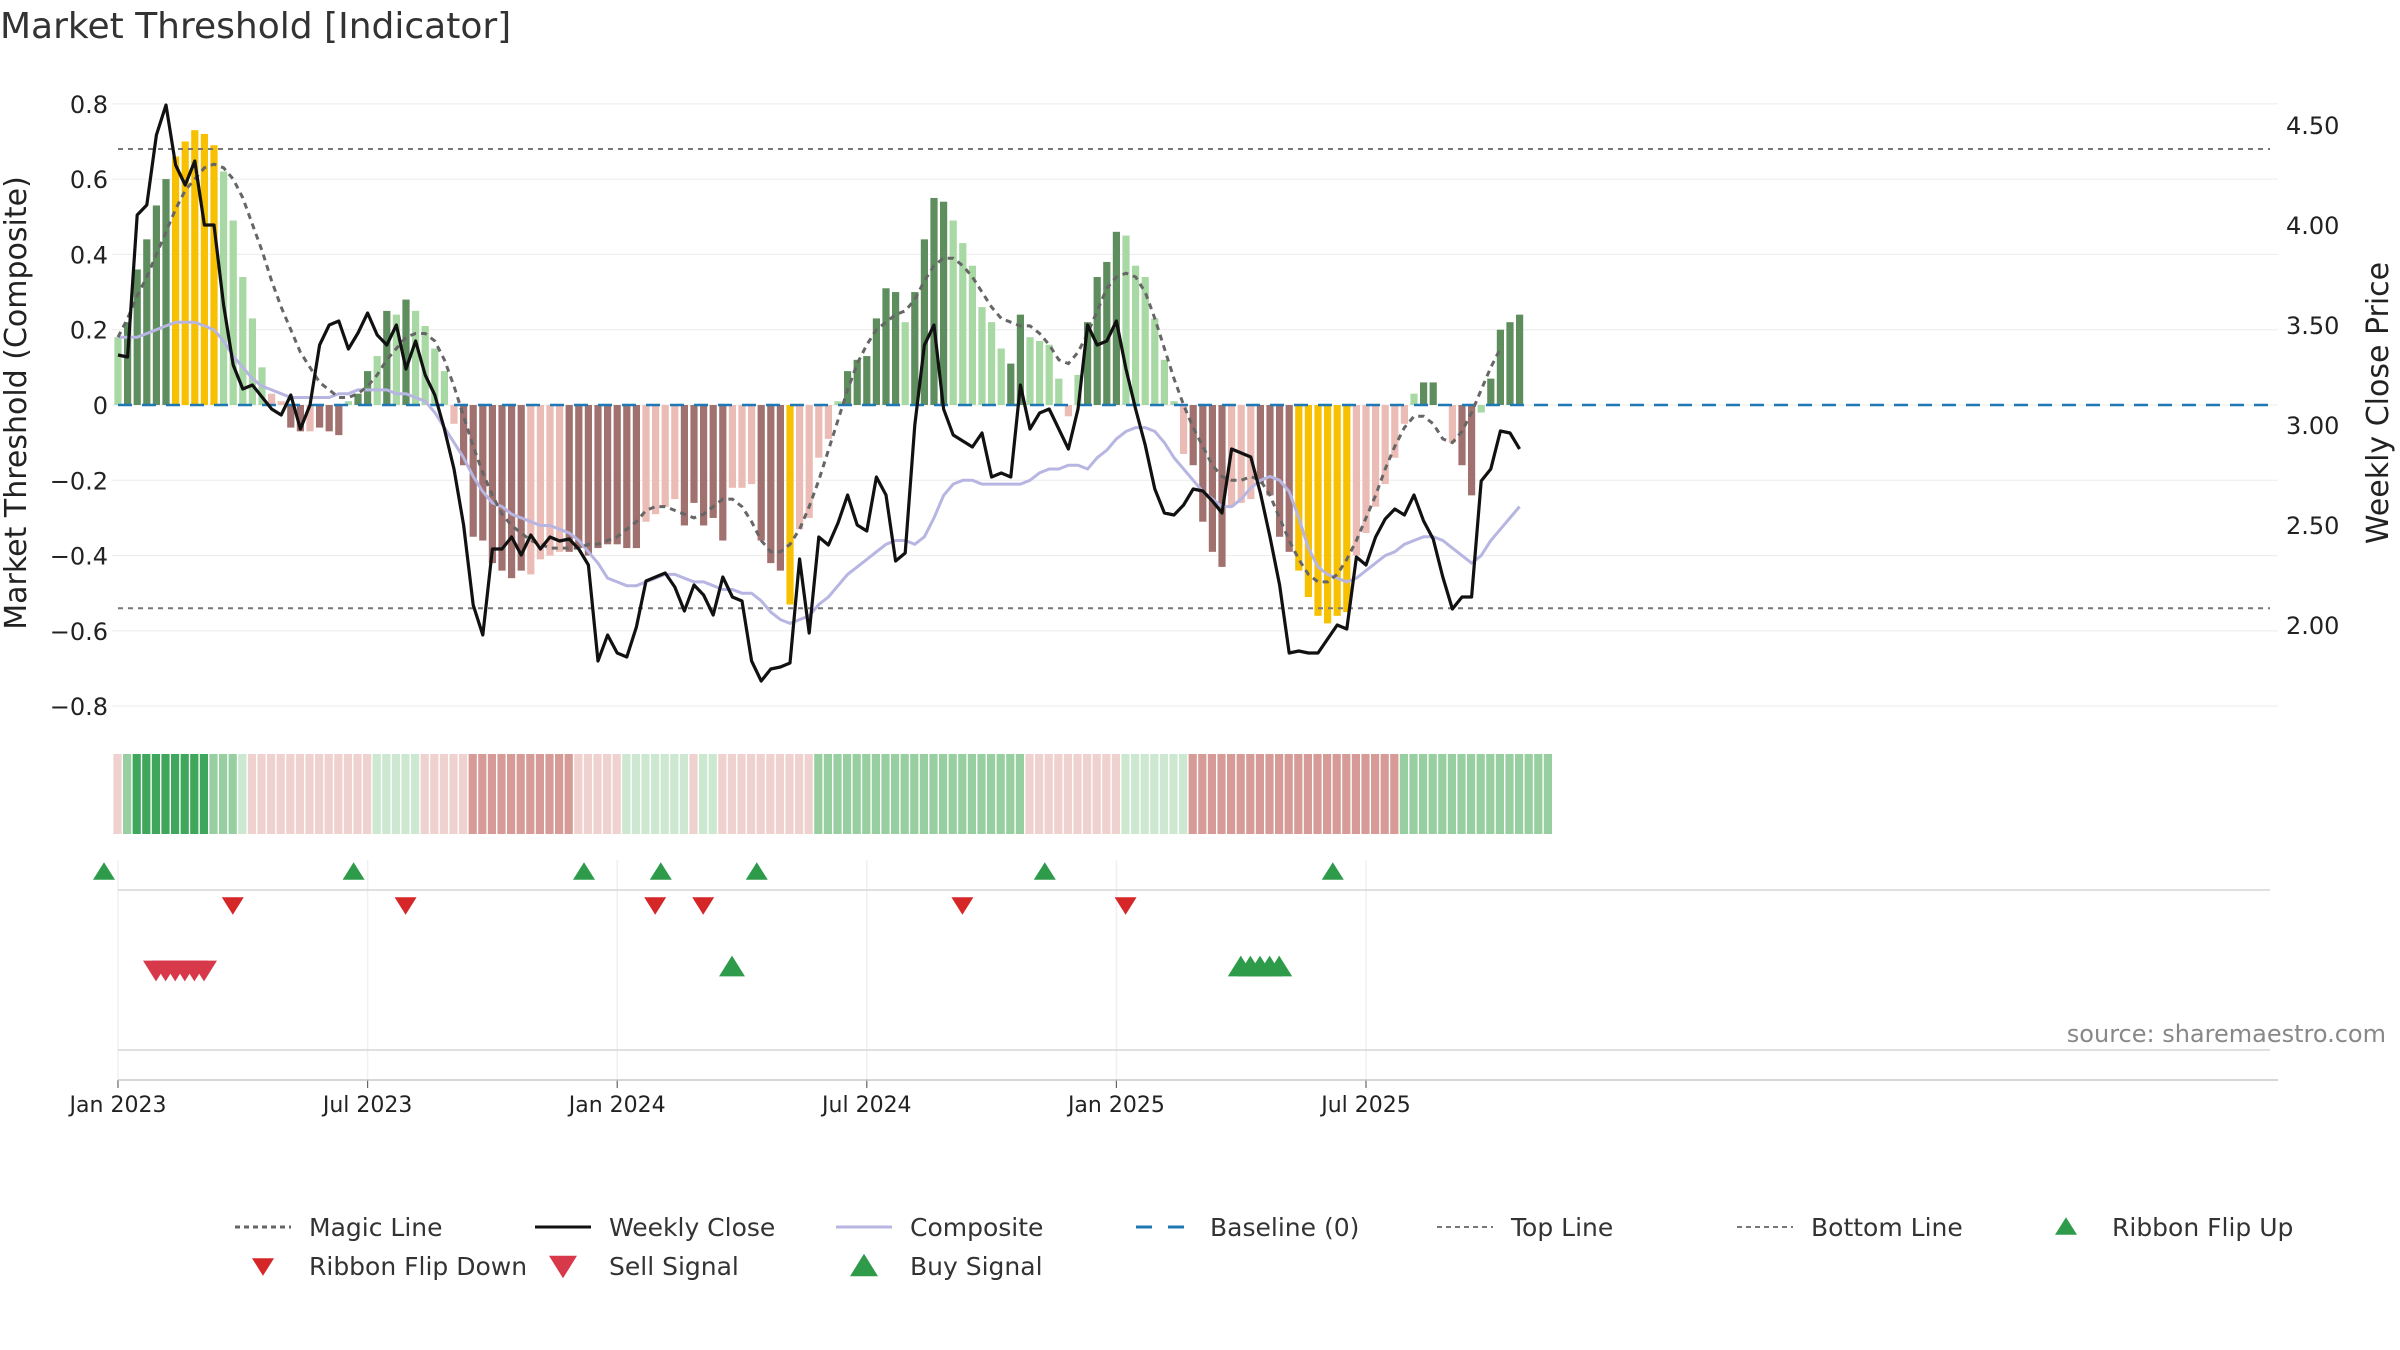 The height and width of the screenshot is (1350, 2400). What do you see at coordinates (674, 1266) in the screenshot?
I see `legend-label: Sell Signal` at bounding box center [674, 1266].